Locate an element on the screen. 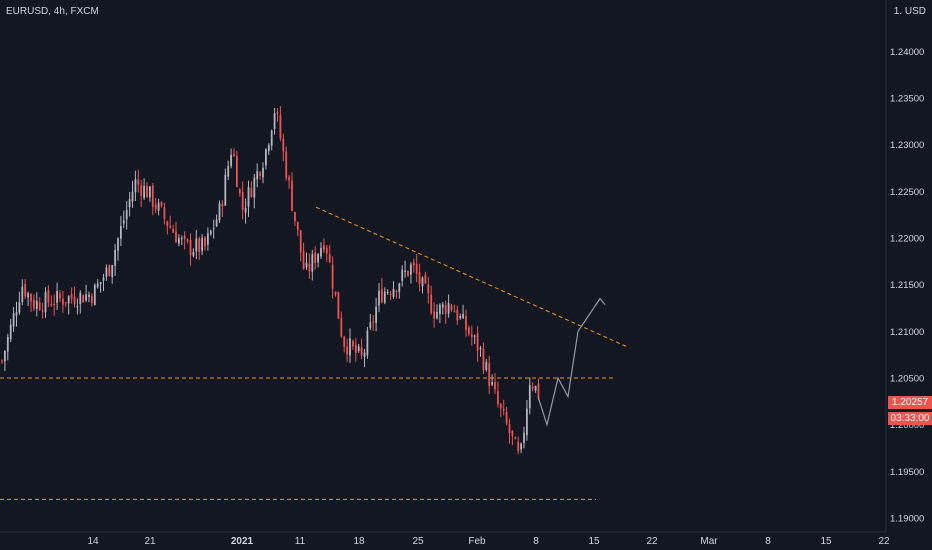 This screenshot has height=550, width=932. time-axis: 14 21 2021 11 18 25 Feb 8 15 22 Mar 8 15 22 is located at coordinates (488, 541).